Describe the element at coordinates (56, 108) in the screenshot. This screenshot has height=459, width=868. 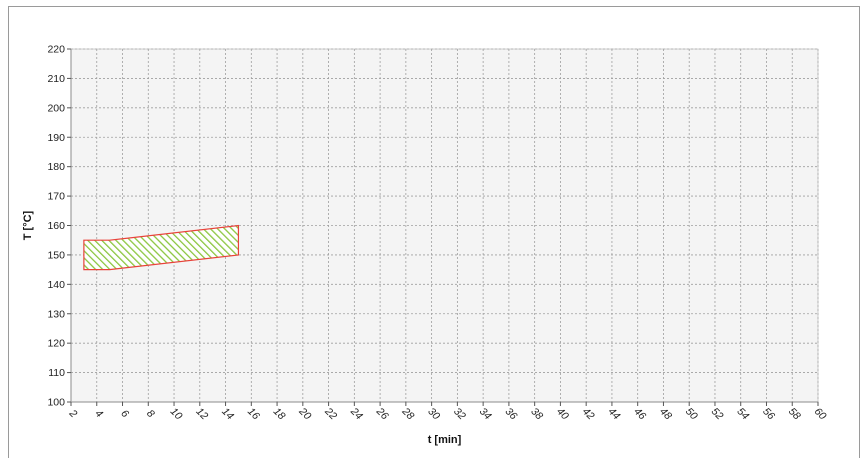
I see `y-tick-label: 200` at that location.